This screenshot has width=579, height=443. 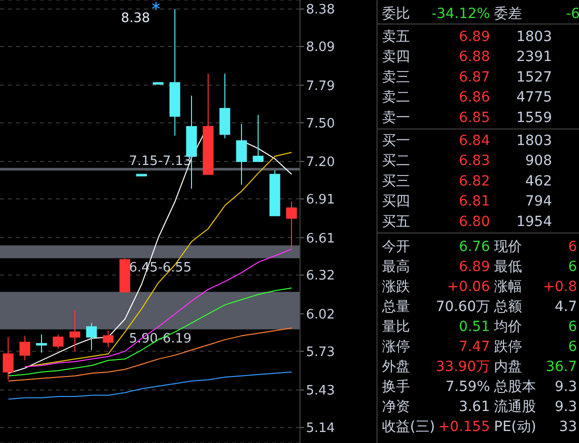 I want to click on text: 总额, so click(x=507, y=307).